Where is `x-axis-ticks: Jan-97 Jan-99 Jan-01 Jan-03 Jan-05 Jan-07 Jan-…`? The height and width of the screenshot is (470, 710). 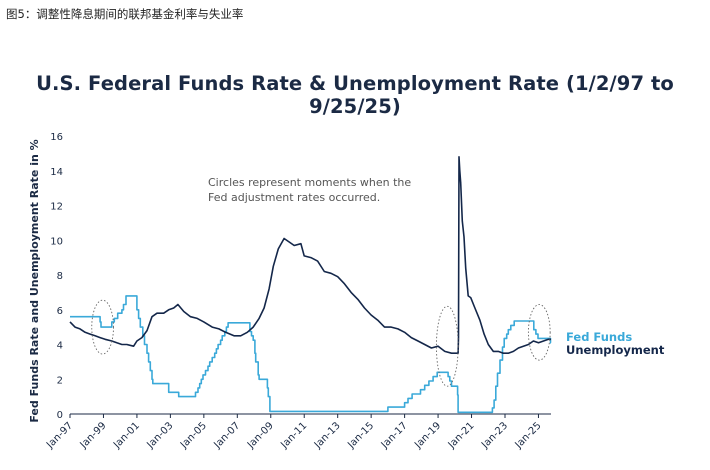 x-axis-ticks: Jan-97 Jan-99 Jan-01 Jan-03 Jan-05 Jan-07 Jan-… is located at coordinates (294, 432).